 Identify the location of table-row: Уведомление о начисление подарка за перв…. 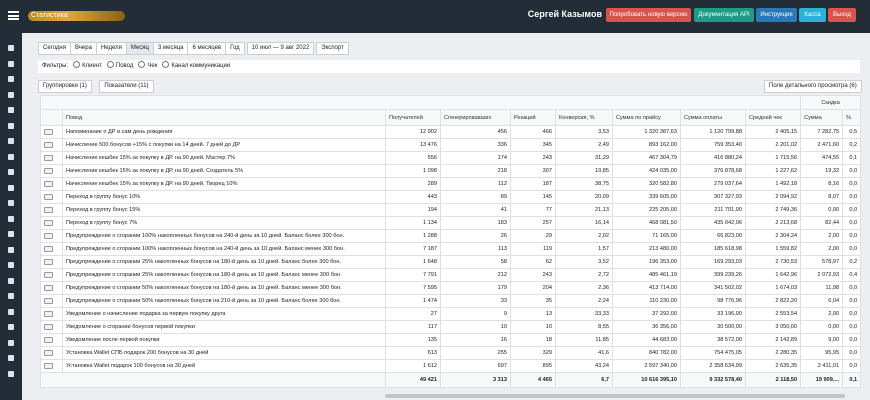
(451, 314).